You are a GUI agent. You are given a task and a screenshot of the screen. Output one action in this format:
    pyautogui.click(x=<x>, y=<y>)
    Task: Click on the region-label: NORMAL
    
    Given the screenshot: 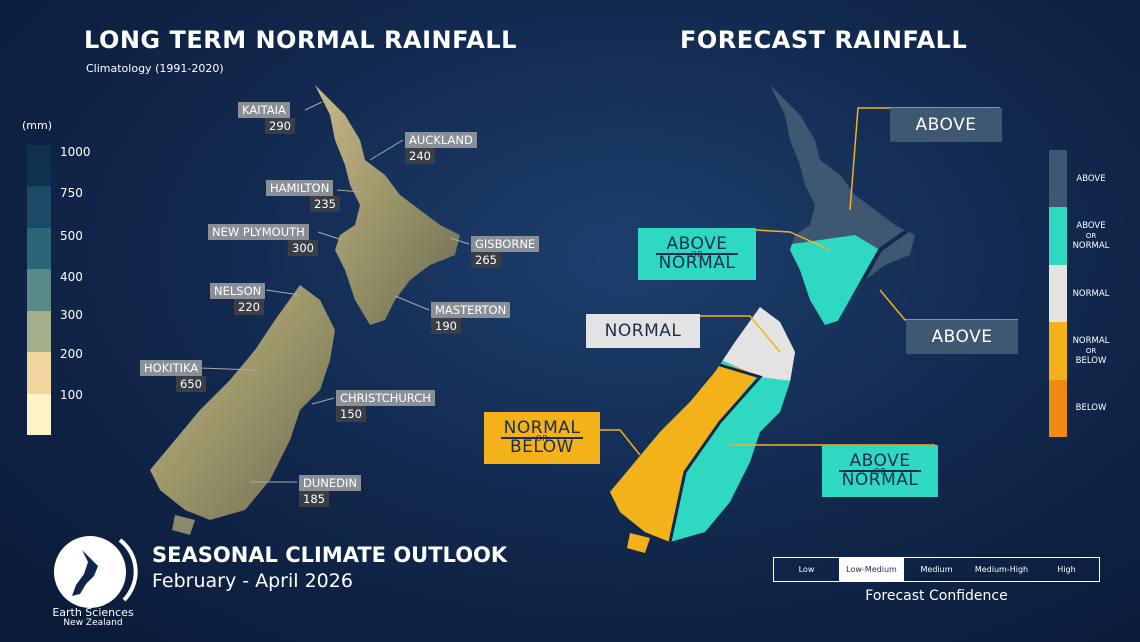 What is the action you would take?
    pyautogui.click(x=643, y=331)
    